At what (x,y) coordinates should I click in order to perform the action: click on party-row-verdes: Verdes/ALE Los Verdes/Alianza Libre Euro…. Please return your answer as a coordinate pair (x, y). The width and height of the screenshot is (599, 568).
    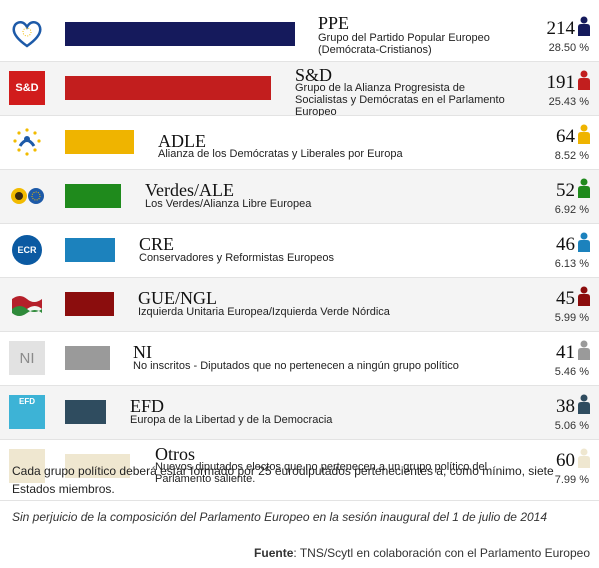
    Looking at the image, I should click on (299, 197).